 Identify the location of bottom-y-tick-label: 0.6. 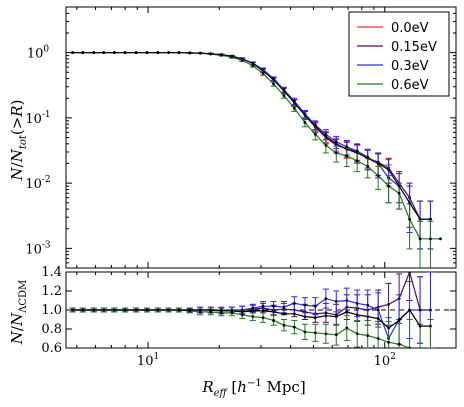
(51, 348).